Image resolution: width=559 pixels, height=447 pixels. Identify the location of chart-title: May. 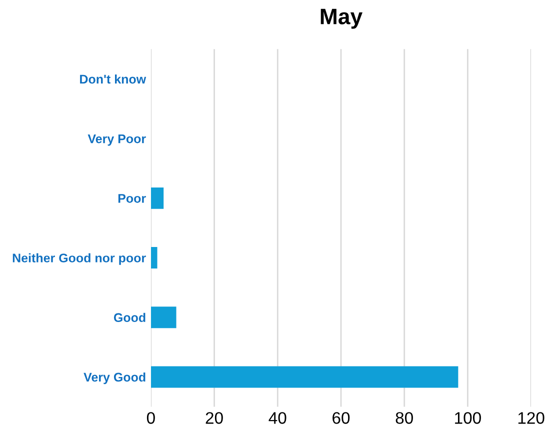
(341, 18).